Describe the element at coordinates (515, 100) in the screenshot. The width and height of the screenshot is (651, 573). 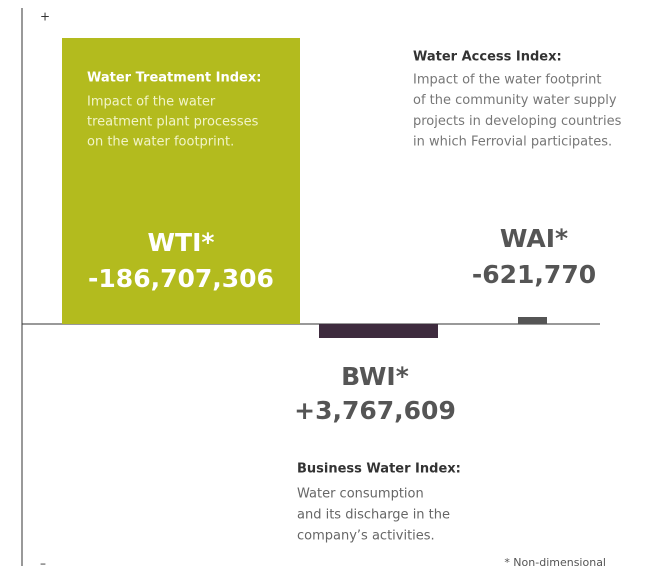
I see `index-description: of the community water supply` at that location.